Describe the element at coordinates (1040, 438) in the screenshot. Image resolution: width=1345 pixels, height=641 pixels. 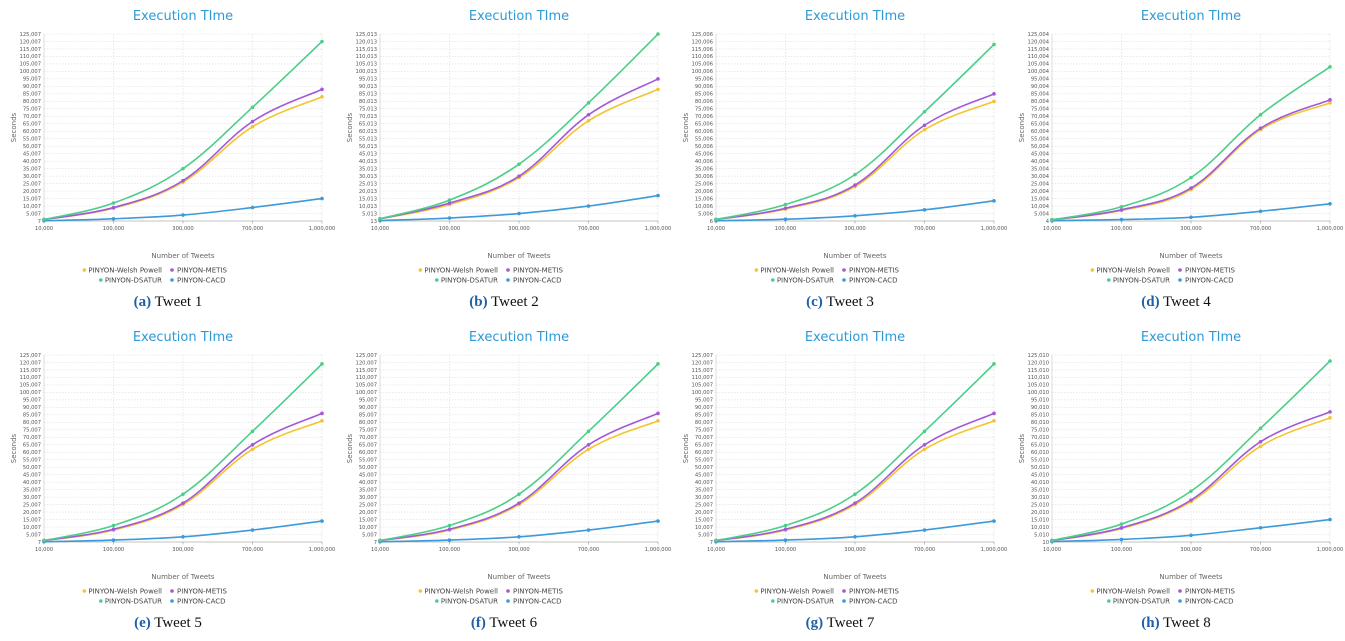
I see `y-tick-label: 70,010` at that location.